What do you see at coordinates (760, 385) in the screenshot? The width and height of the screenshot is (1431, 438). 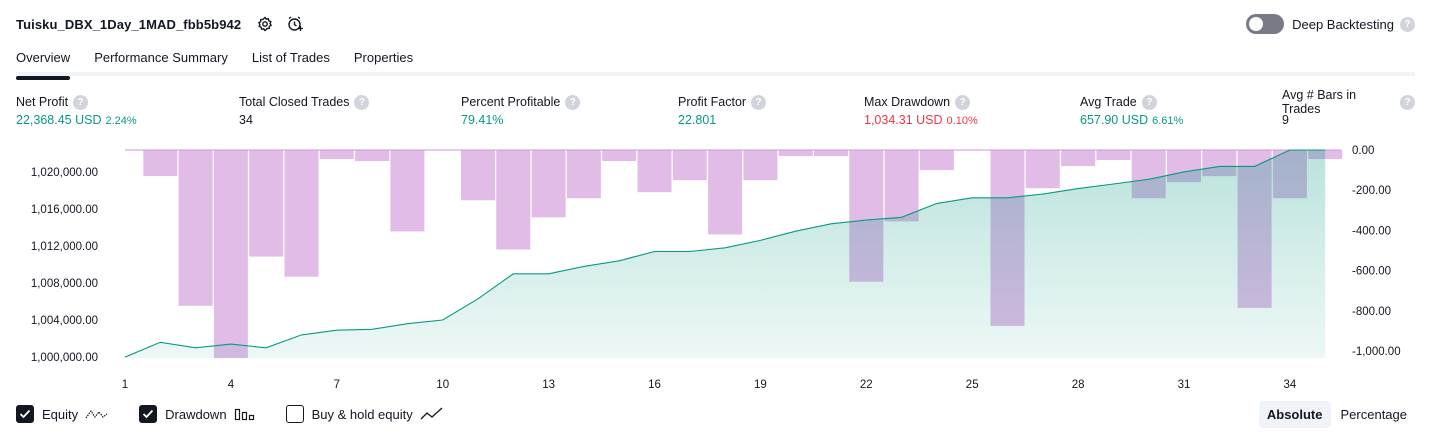 I see `x-axis-tick: 19` at bounding box center [760, 385].